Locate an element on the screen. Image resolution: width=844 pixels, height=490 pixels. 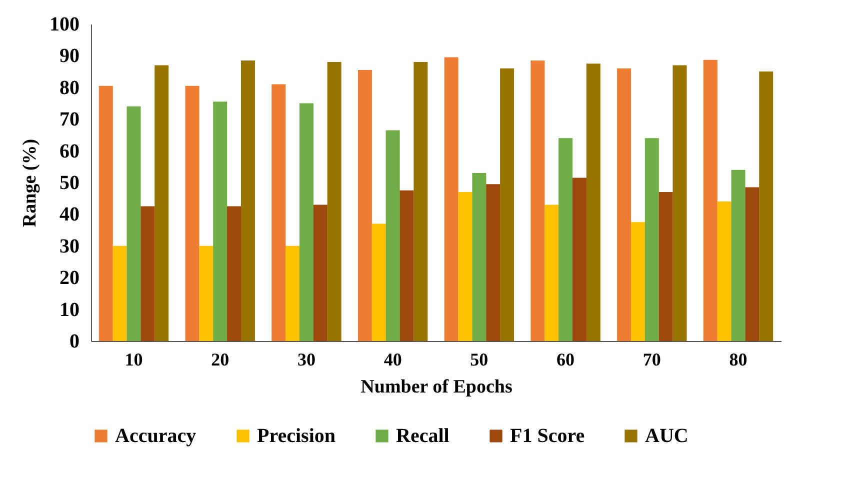
y-tick-label: 70 is located at coordinates (70, 119).